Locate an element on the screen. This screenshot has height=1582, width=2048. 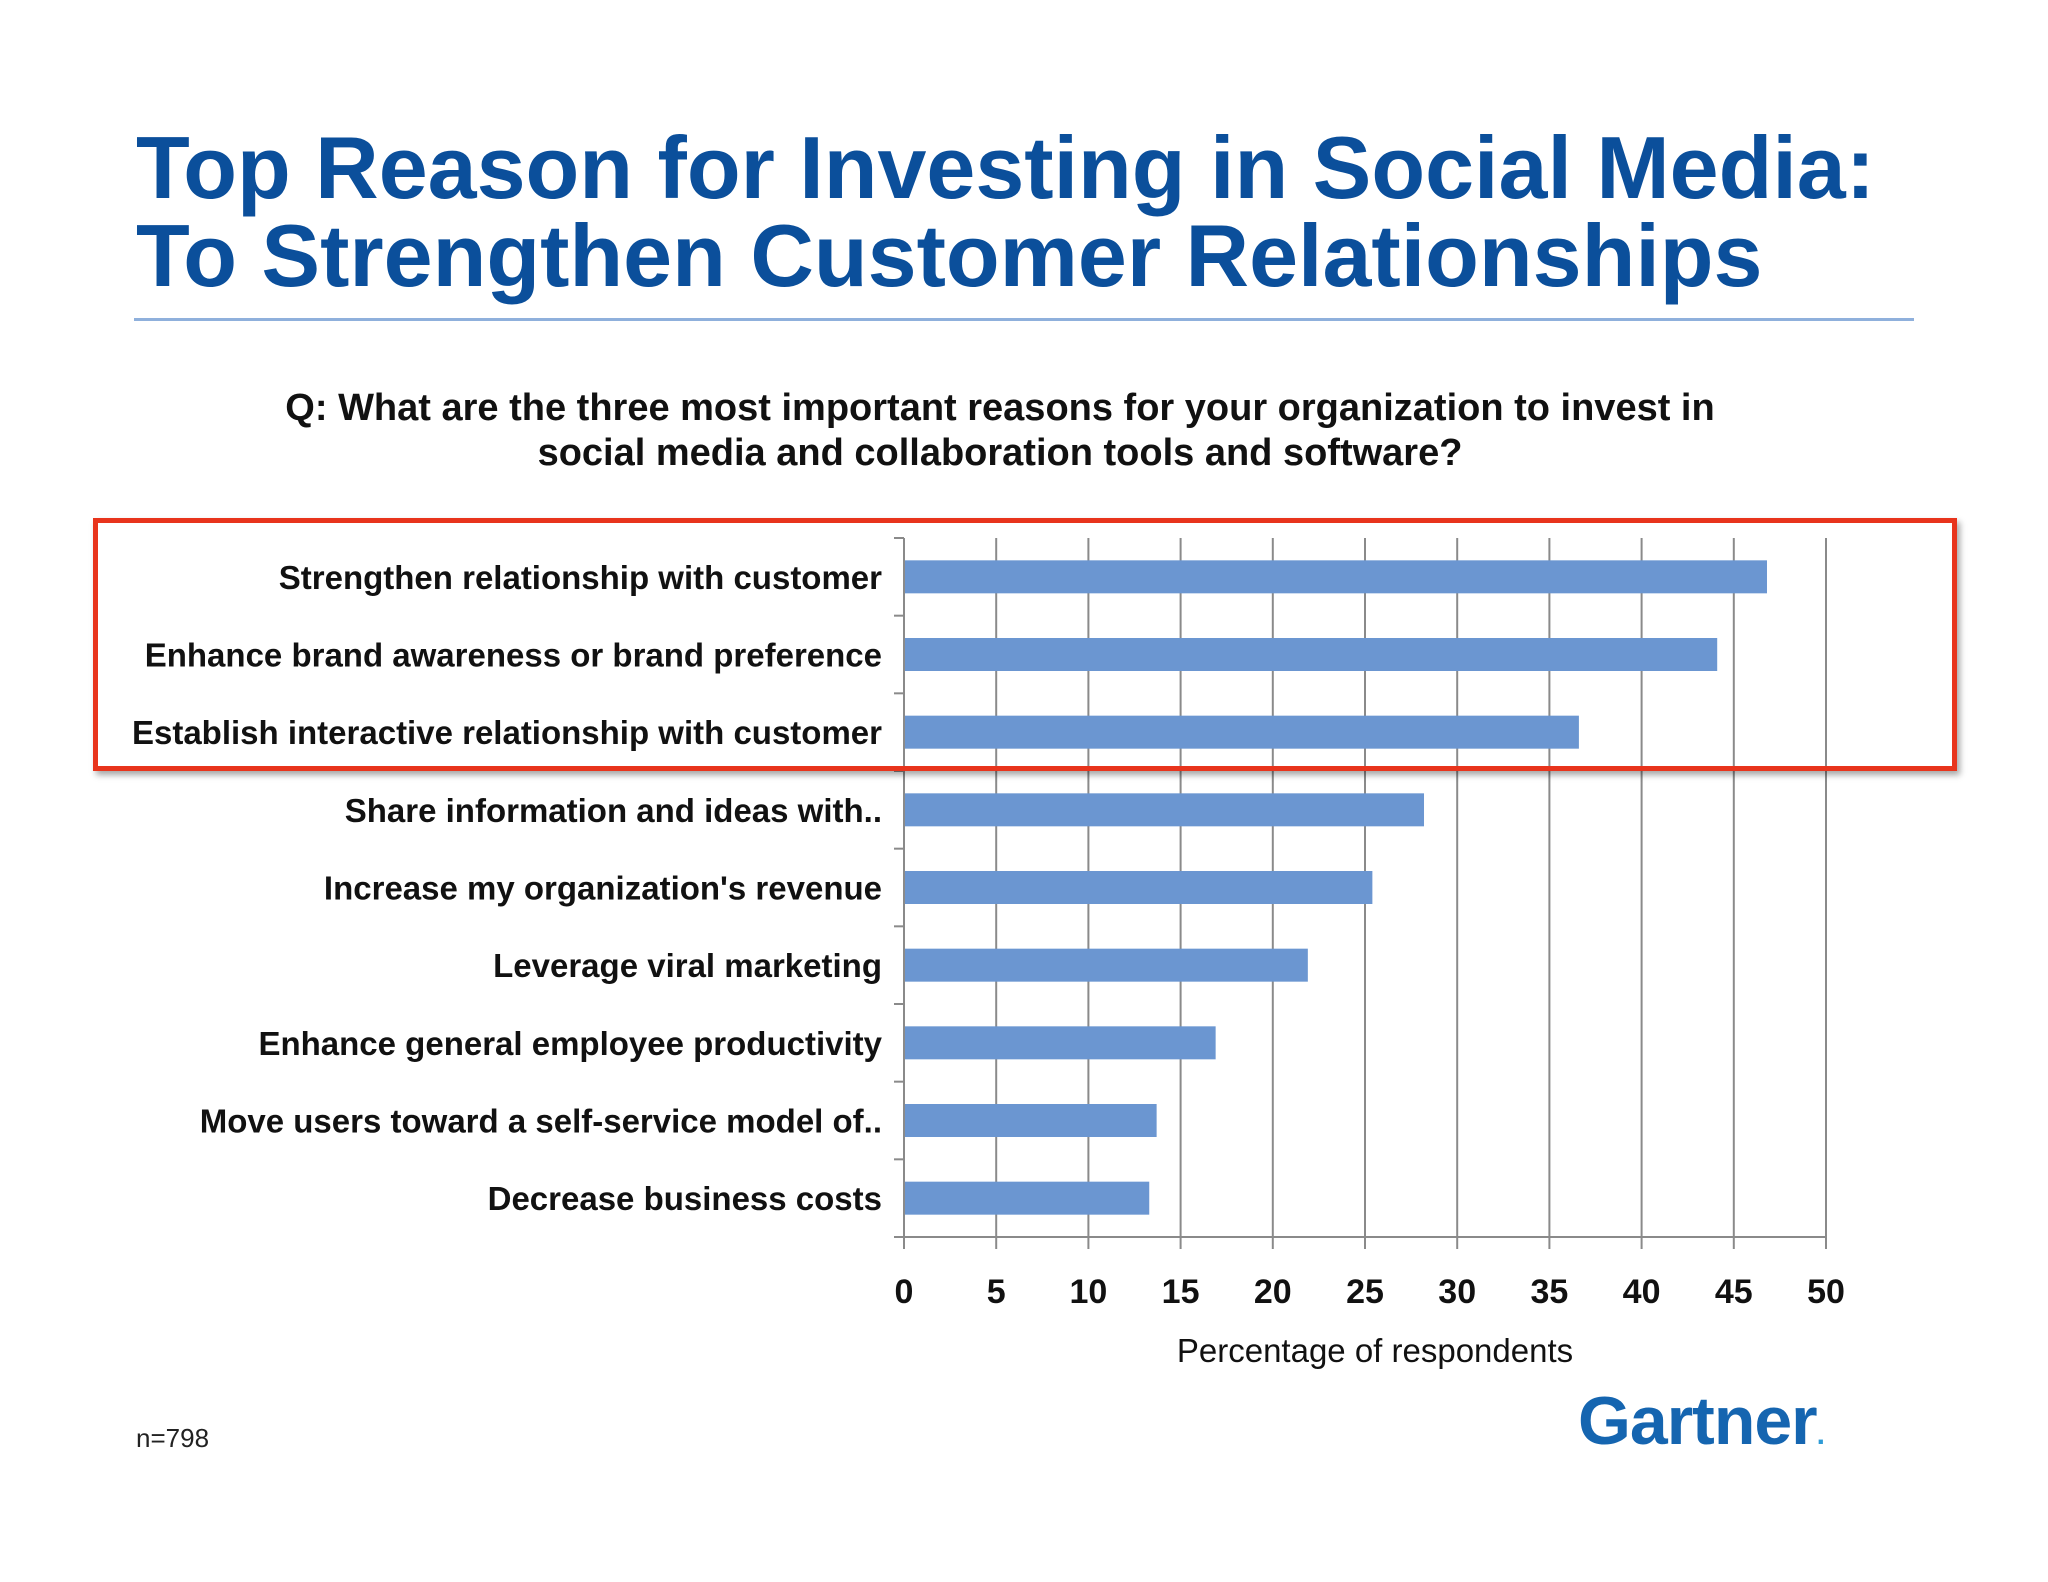
x-tick-label-5: 5 is located at coordinates (996, 1292).